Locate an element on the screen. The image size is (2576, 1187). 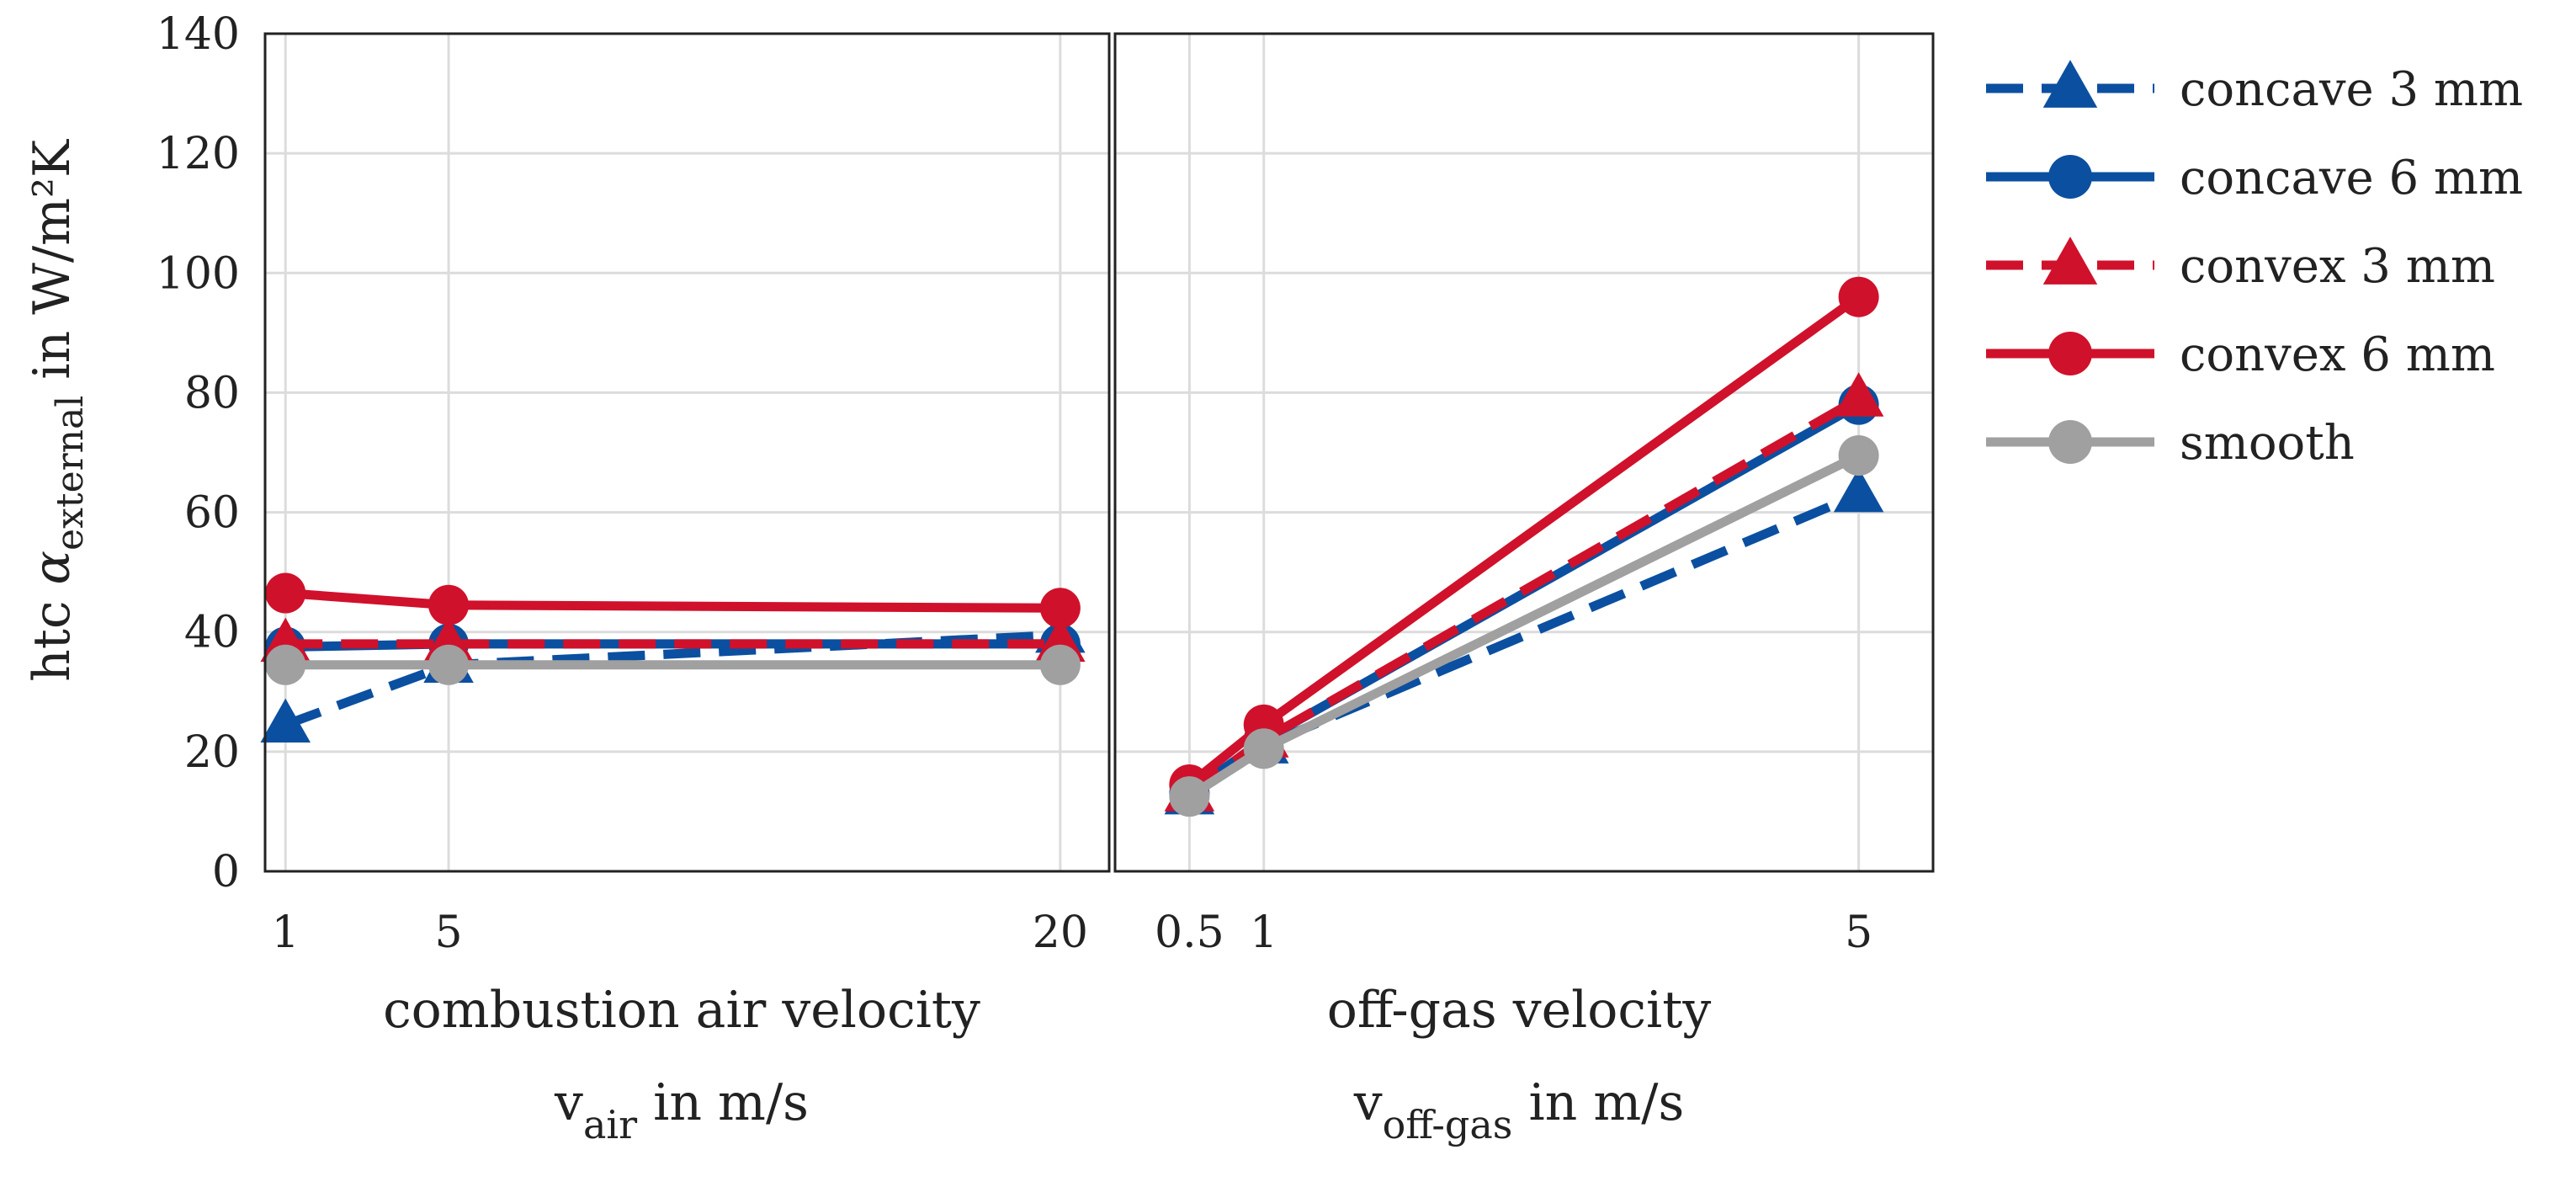
y-tick-label: 80 is located at coordinates (212, 393).